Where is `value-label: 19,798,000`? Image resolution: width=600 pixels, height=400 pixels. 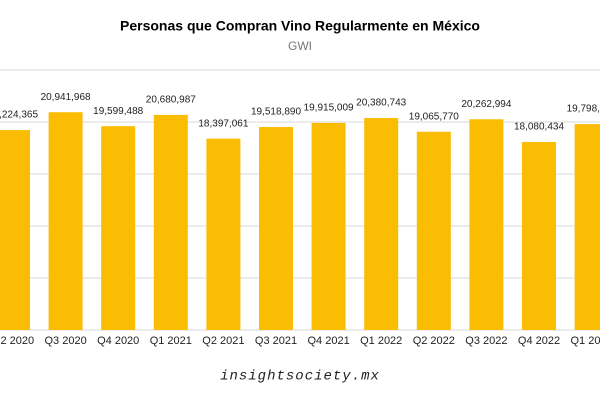 value-label: 19,798,000 is located at coordinates (583, 109).